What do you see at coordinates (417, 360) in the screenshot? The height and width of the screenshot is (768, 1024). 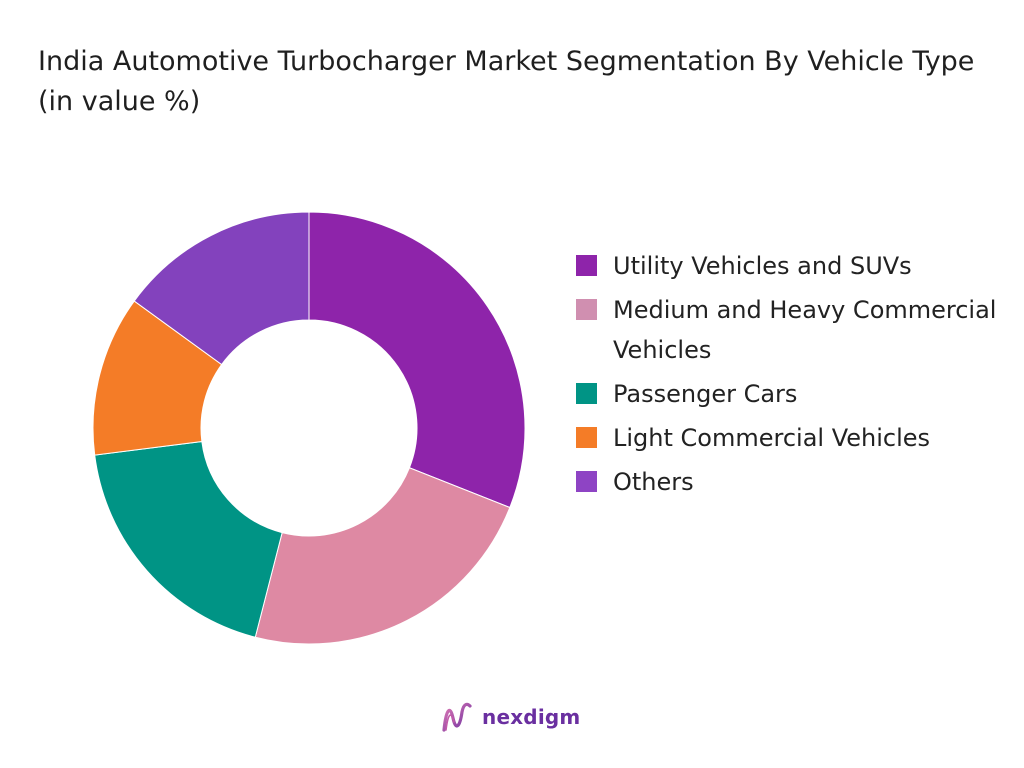 I see `donut-slice-utility-vehicles-and-suvs` at bounding box center [417, 360].